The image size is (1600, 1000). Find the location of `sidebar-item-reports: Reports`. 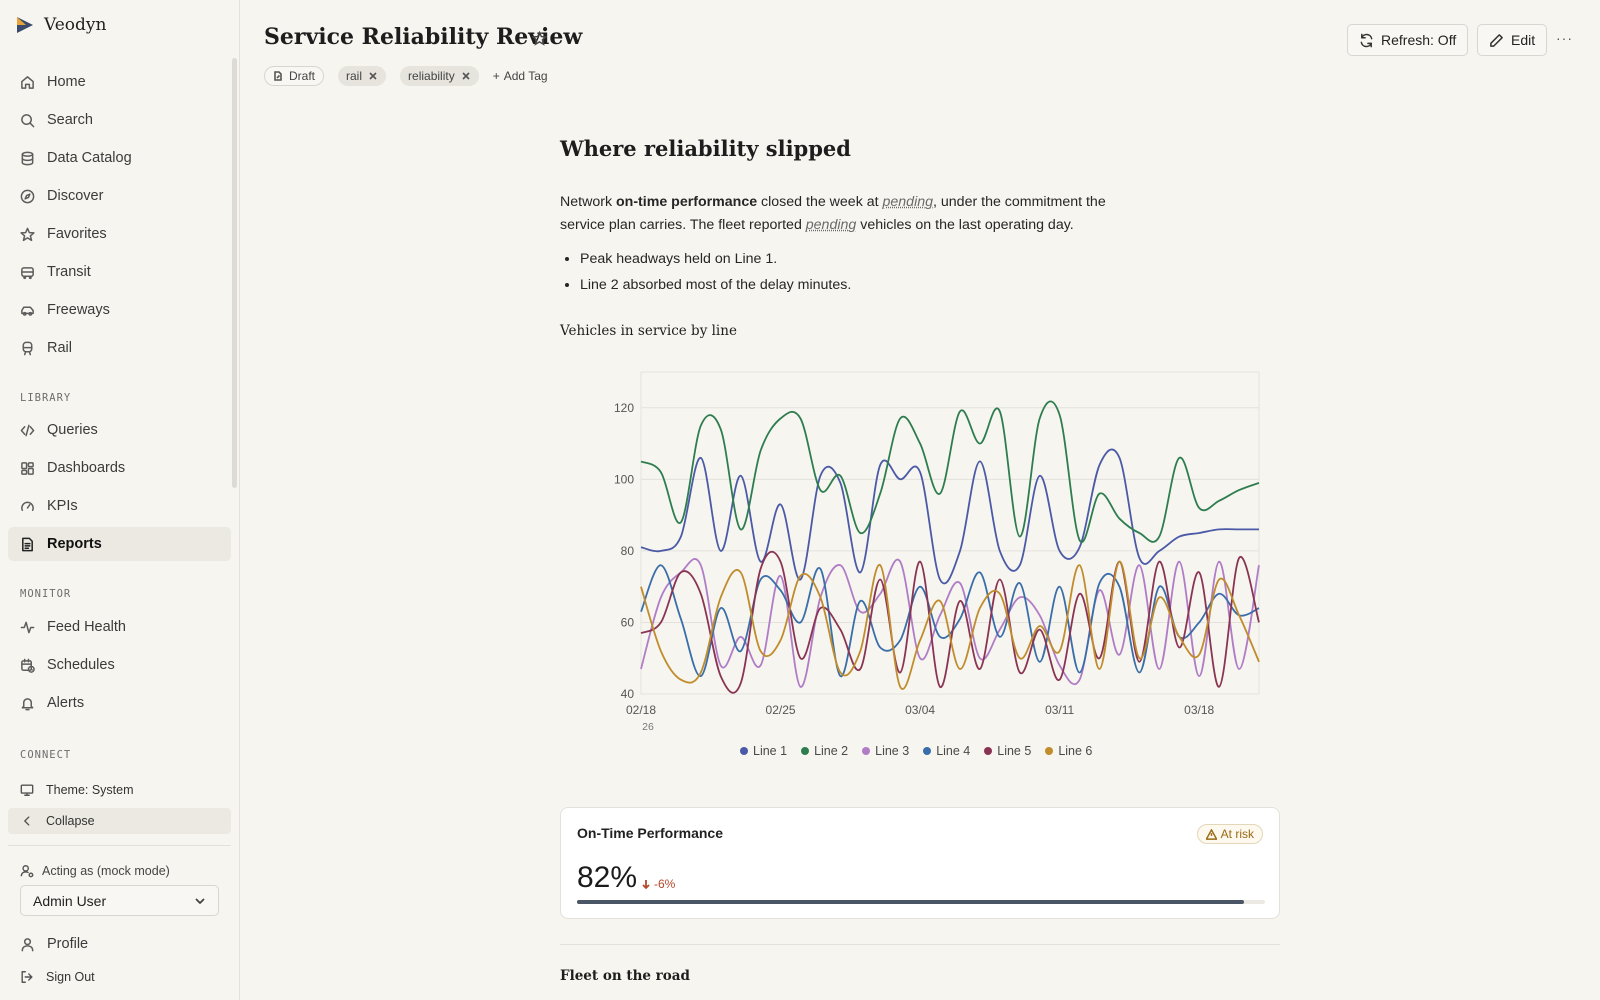

sidebar-item-reports: Reports is located at coordinates (119, 544).